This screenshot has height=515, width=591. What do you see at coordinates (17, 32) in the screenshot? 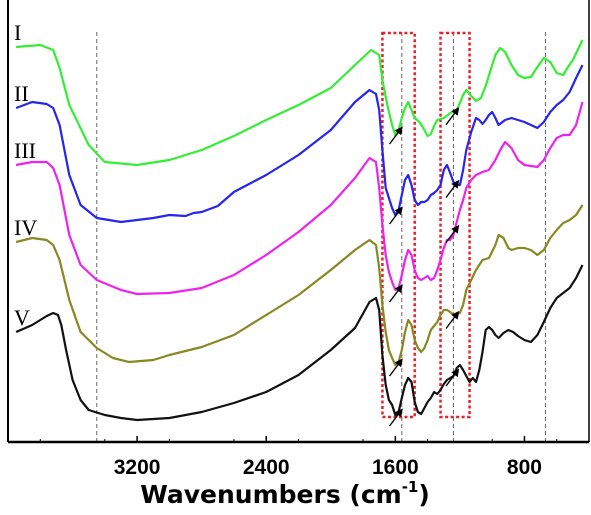
I see `series-label-1: I` at bounding box center [17, 32].